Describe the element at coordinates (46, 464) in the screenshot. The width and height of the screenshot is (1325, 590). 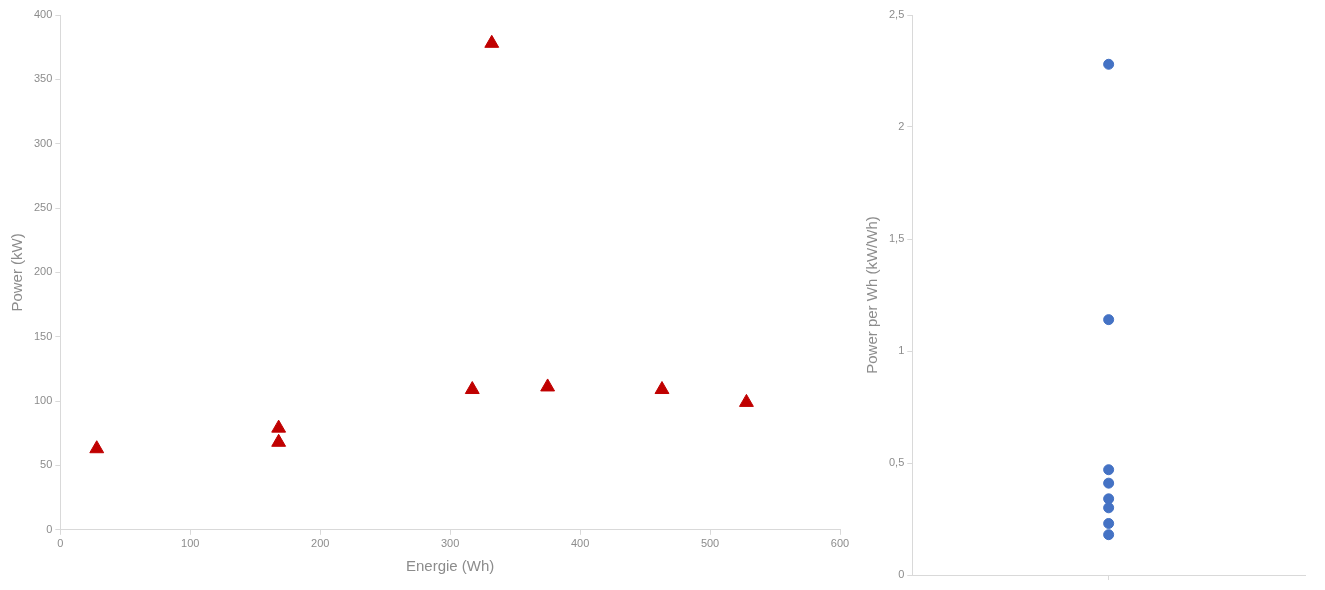
I see `y-tick-label: 50` at that location.